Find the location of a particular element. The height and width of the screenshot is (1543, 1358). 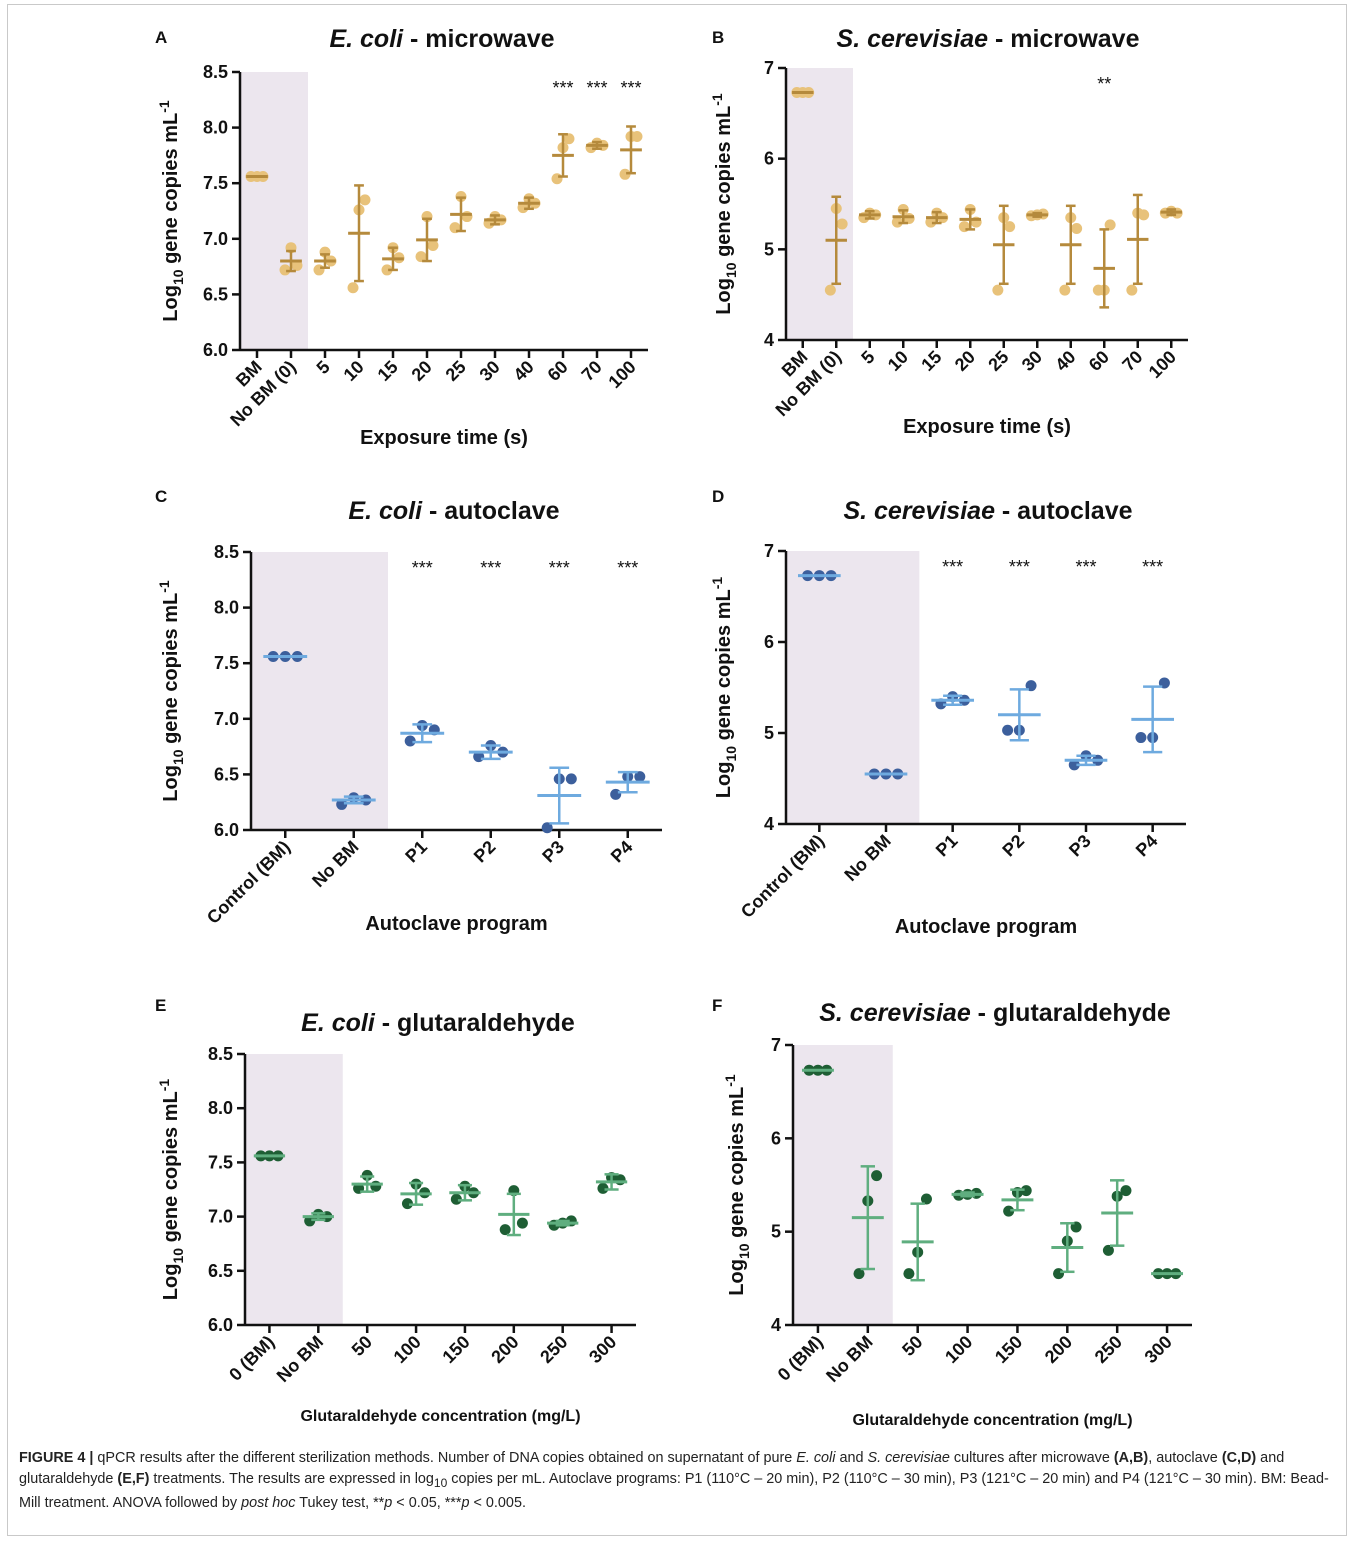

caption-text: cultures after microwave is located at coordinates (1031, 1458).